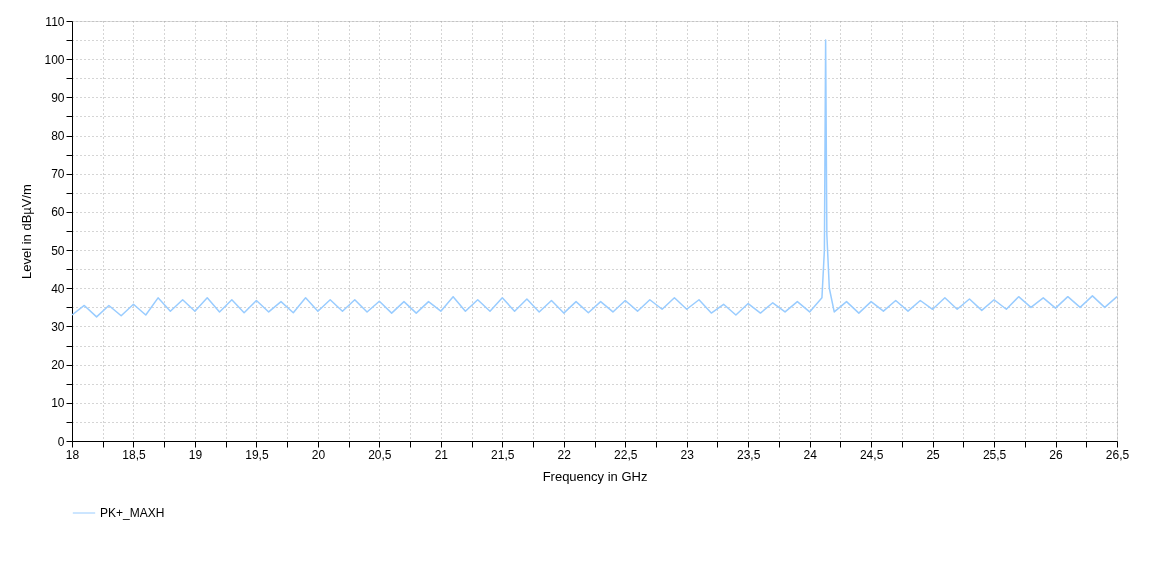  I want to click on y-tick-label: 110, so click(55, 21).